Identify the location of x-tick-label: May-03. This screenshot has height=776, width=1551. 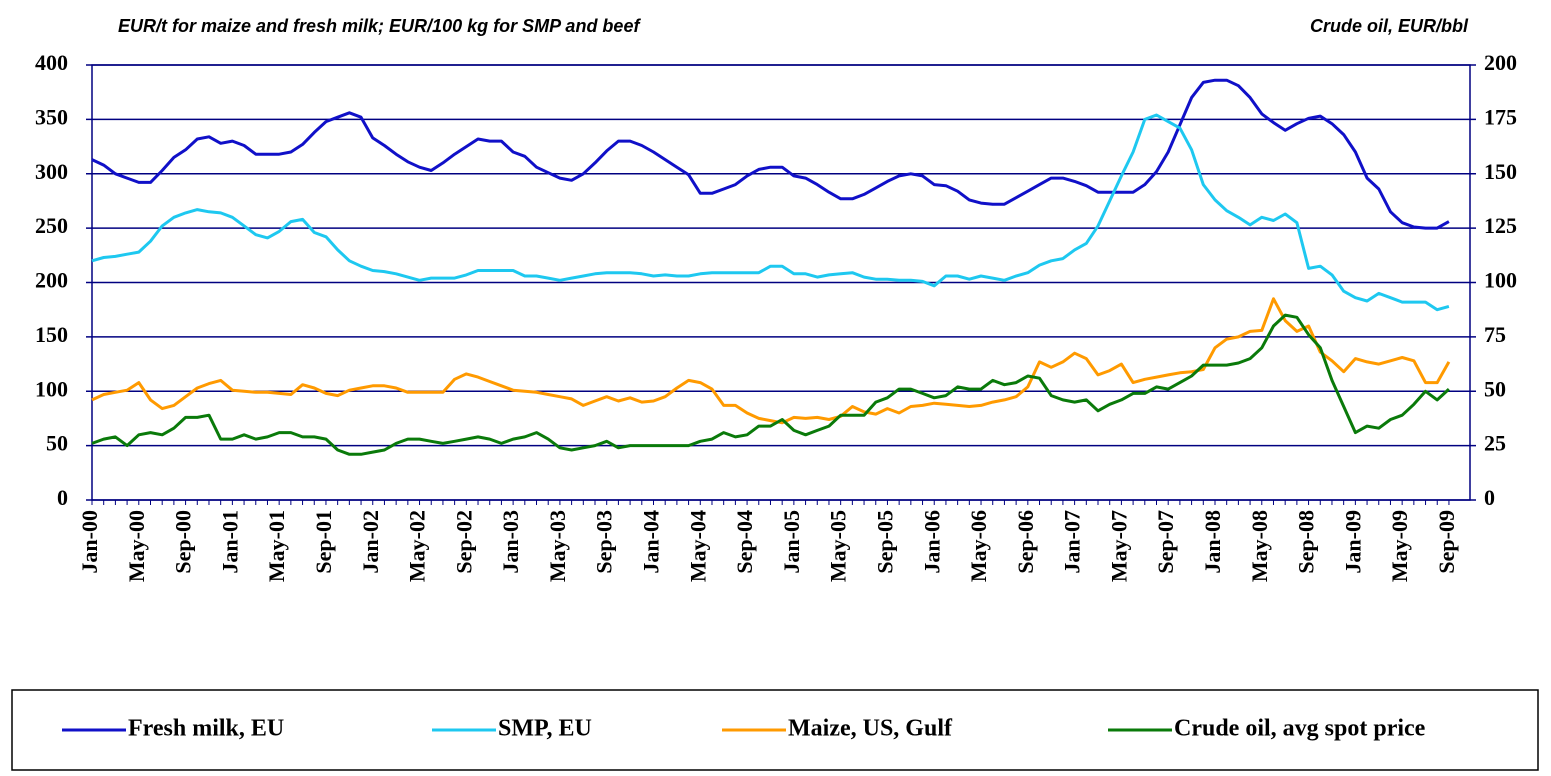
(557, 546).